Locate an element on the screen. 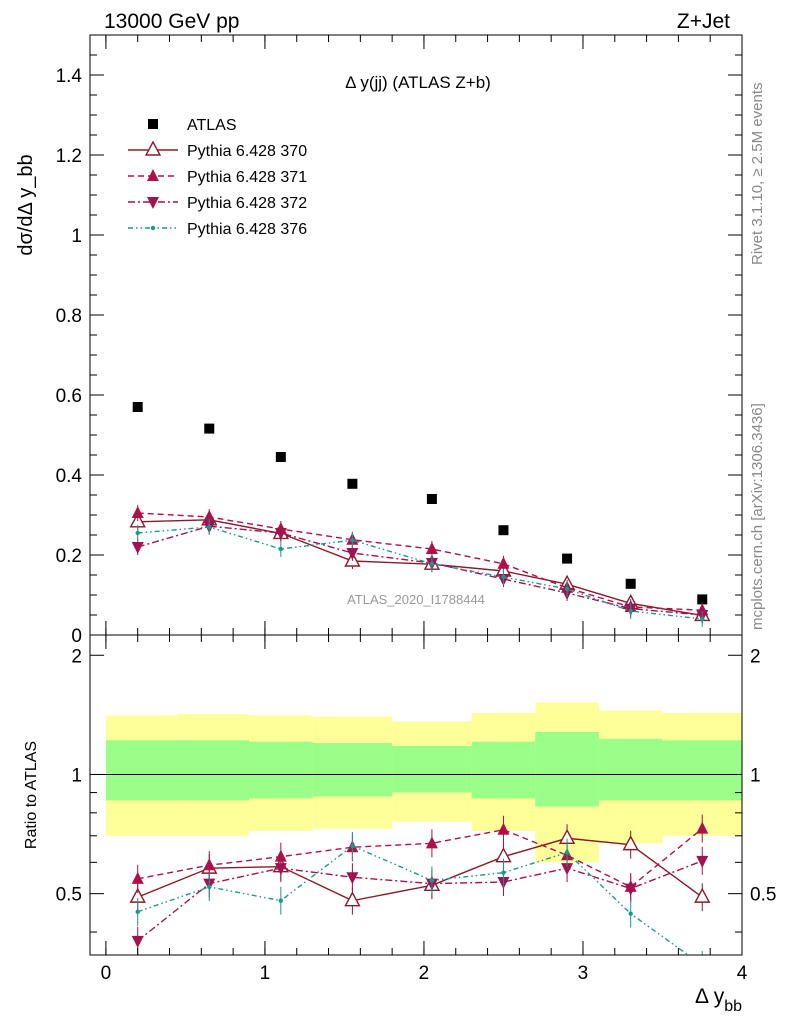  main-y-tick-label: 1 is located at coordinates (76, 236).